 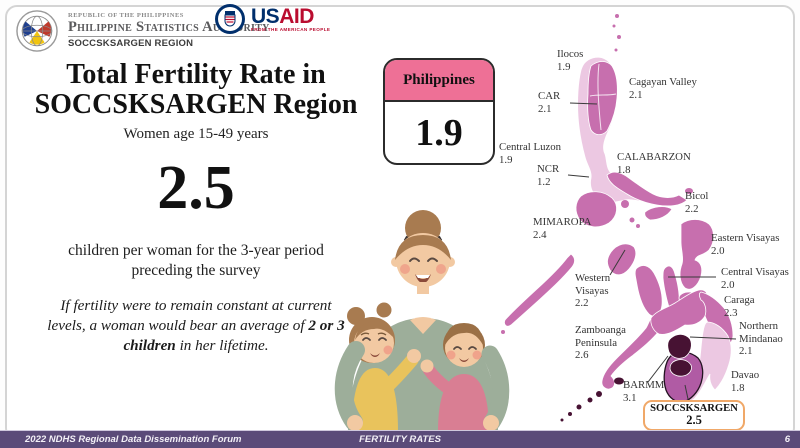 I want to click on usaid-emblem-icon, so click(x=230, y=19).